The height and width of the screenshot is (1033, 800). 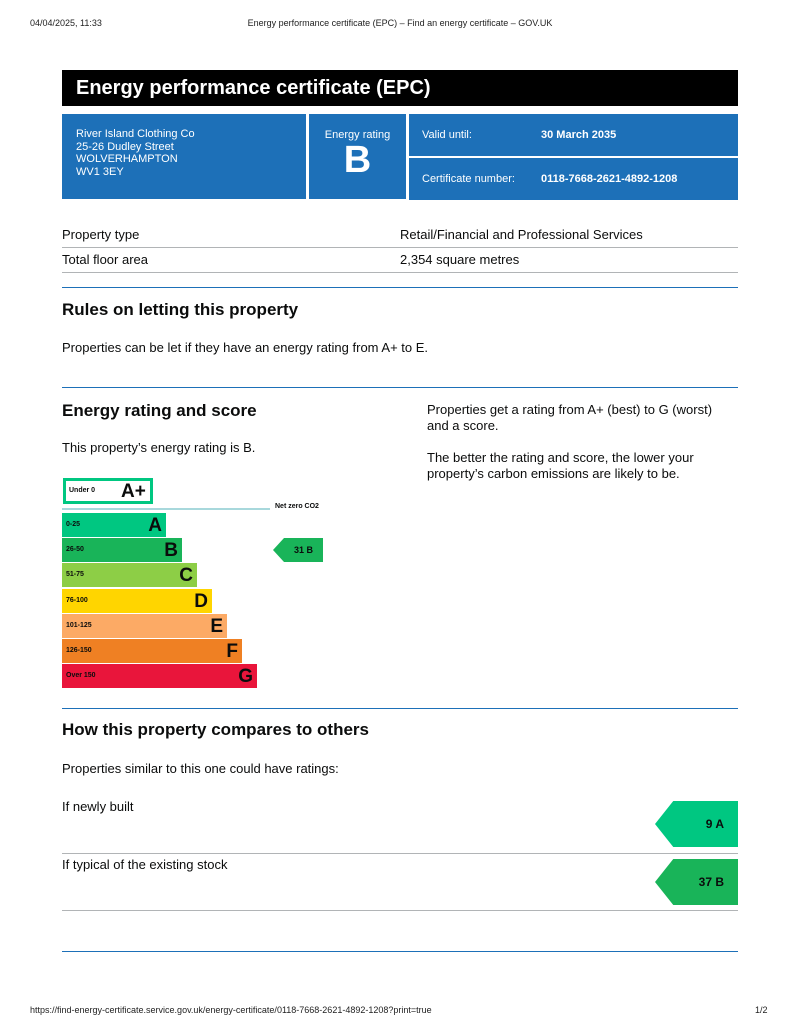 What do you see at coordinates (135, 134) in the screenshot?
I see `address-line: River Island Clothing Co` at bounding box center [135, 134].